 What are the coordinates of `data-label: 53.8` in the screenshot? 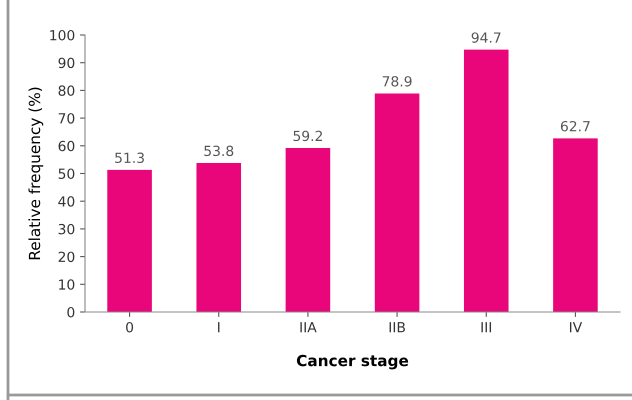 It's located at (219, 151).